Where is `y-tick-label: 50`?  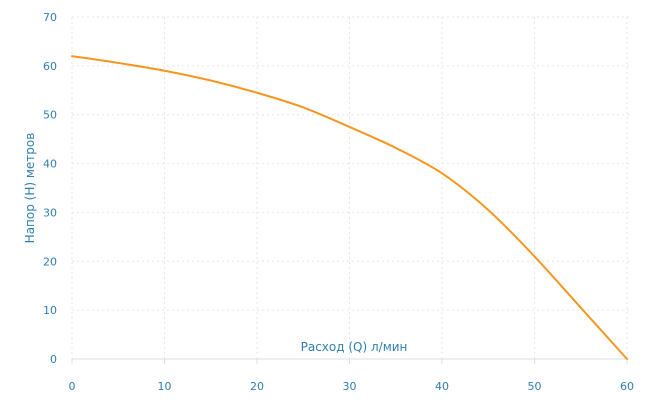 y-tick-label: 50 is located at coordinates (50, 115).